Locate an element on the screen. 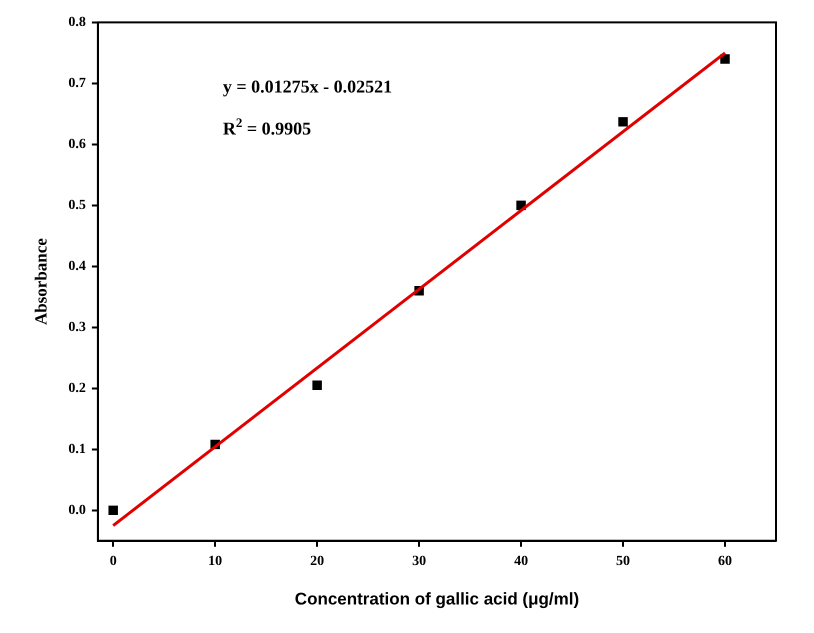  x-tick-label: 10 is located at coordinates (215, 561).